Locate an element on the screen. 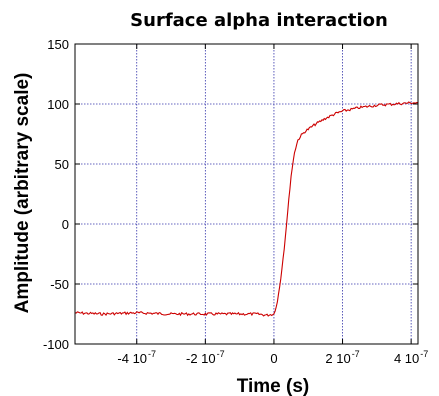 The height and width of the screenshot is (396, 439). y-tick-label: -100 is located at coordinates (56, 344).